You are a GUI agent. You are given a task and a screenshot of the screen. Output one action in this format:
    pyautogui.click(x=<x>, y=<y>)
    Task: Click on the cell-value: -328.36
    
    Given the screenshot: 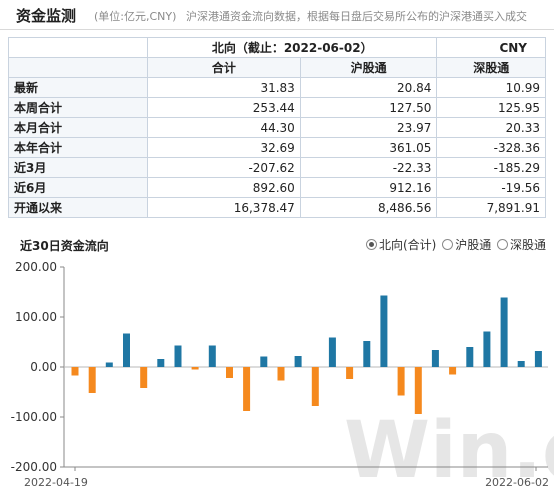 What is the action you would take?
    pyautogui.click(x=491, y=147)
    